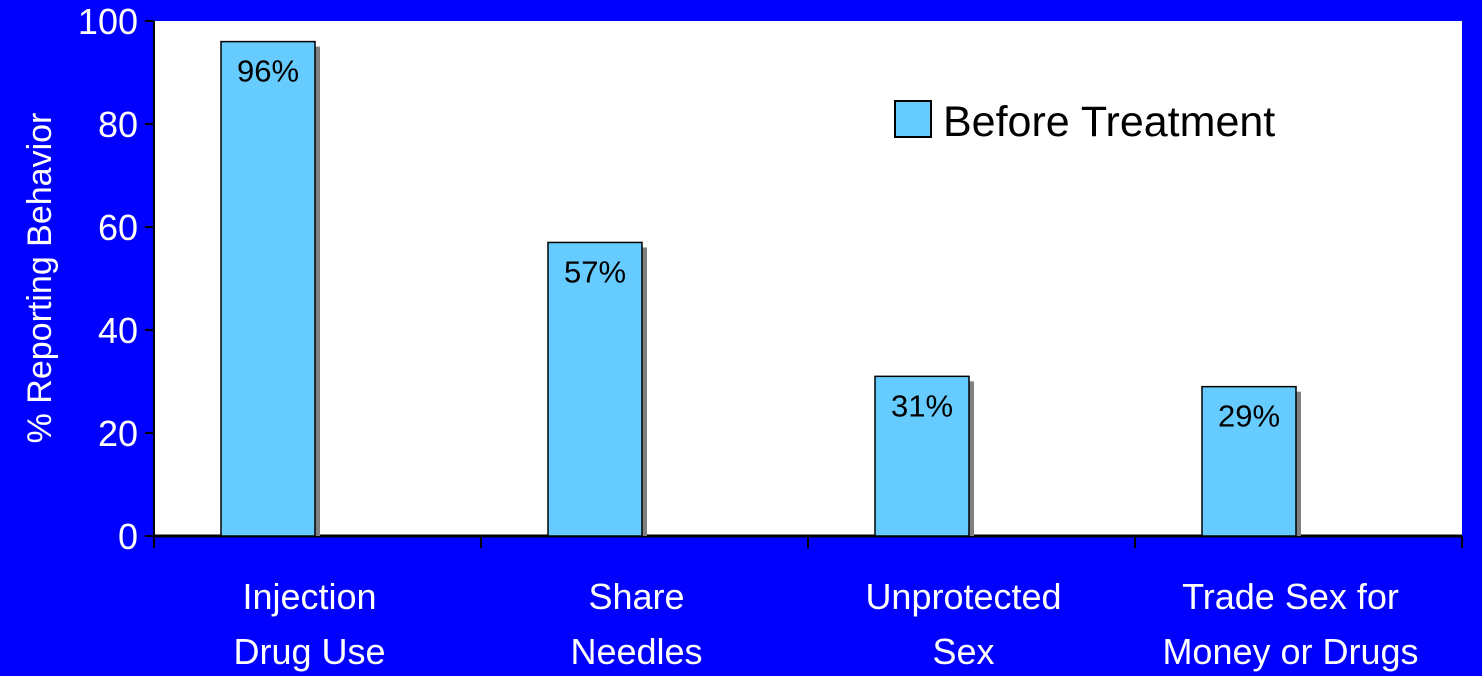 The image size is (1482, 676). Describe the element at coordinates (128, 536) in the screenshot. I see `y-tick-label: 0` at that location.